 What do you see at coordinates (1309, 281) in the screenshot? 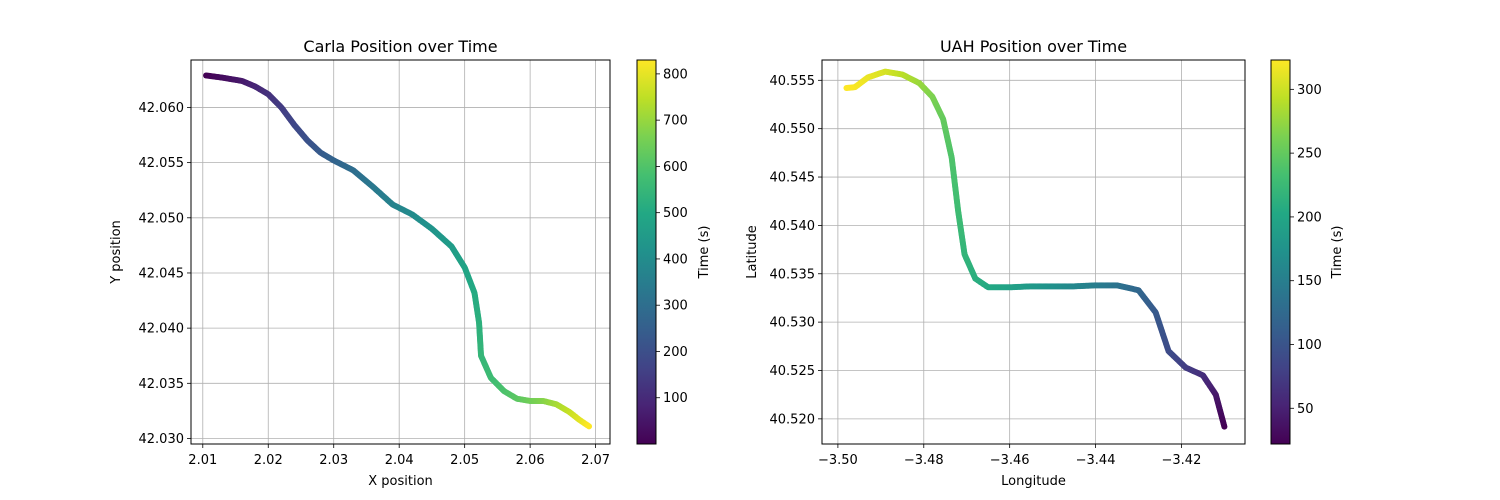
I see `colorbar-tick-label: 150` at bounding box center [1309, 281].